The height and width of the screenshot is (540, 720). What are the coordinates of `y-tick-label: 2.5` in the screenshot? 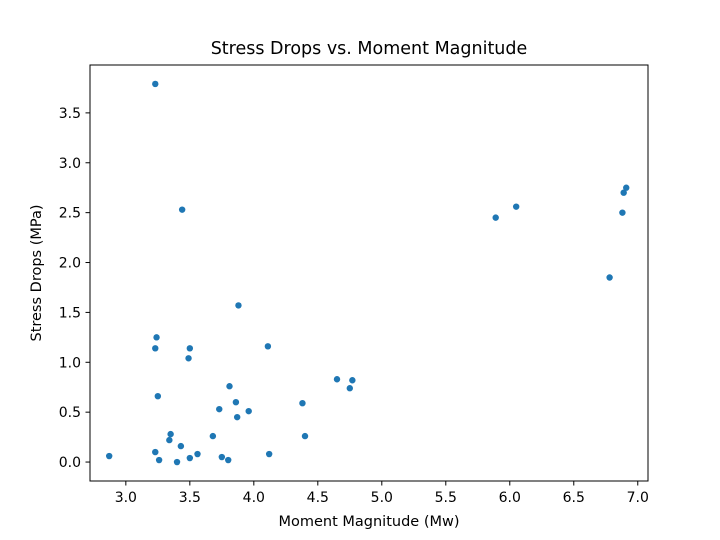 It's located at (70, 214).